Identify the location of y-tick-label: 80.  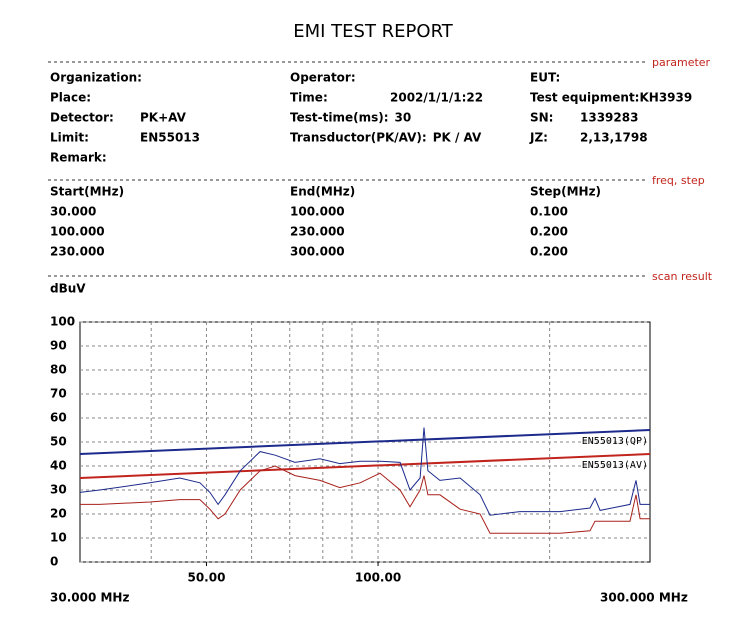
(58, 370).